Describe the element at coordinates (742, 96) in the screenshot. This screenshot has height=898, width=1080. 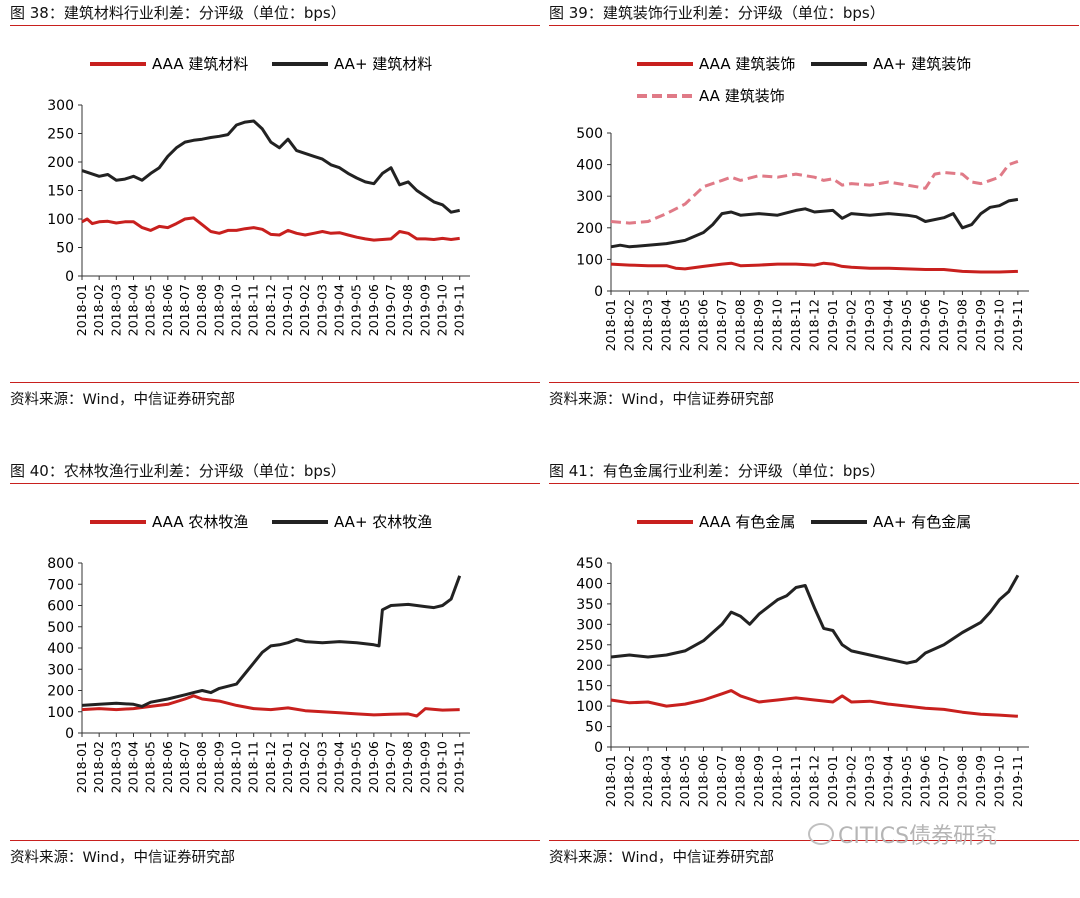
I see `legend-label: AA 建筑装饰` at that location.